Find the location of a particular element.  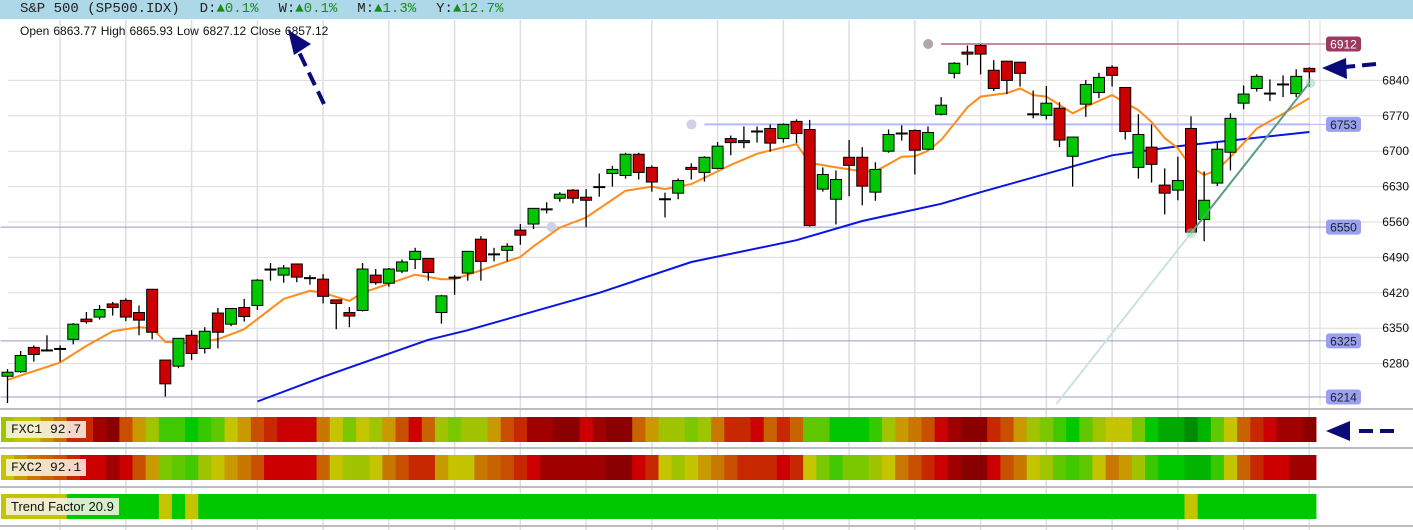

indicator-heatmap-row is located at coordinates (659, 467).